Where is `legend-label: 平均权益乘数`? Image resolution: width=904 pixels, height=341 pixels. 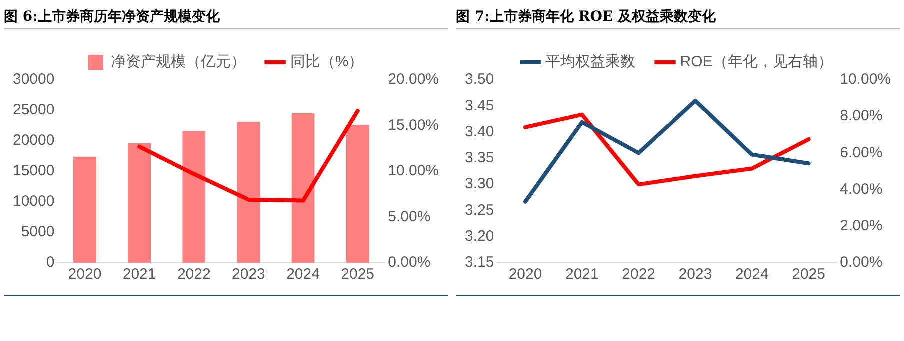 legend-label: 平均权益乘数 is located at coordinates (591, 62).